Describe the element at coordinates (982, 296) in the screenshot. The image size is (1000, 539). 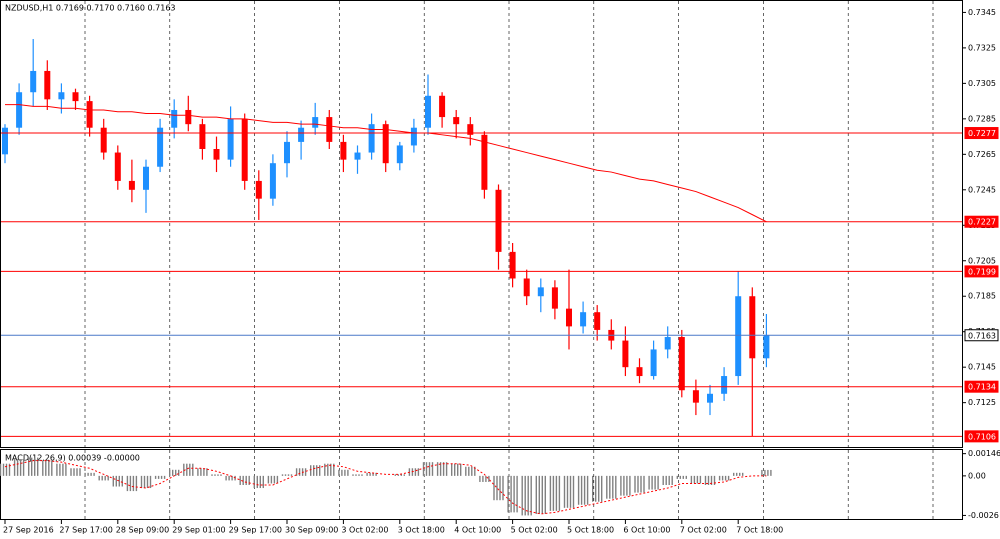
I see `y-tick-label: 0.7185` at that location.